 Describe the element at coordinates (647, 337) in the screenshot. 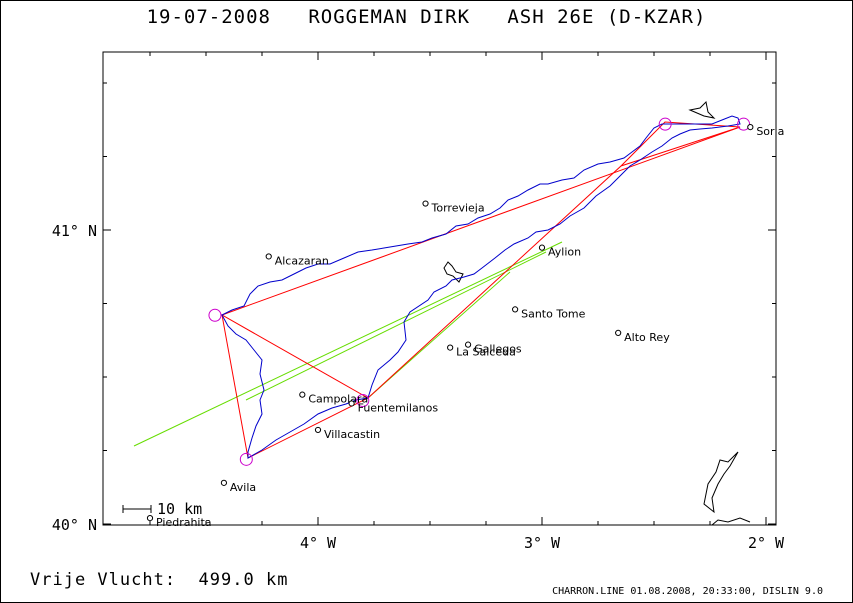

I see `place-label: Alto Rey` at that location.